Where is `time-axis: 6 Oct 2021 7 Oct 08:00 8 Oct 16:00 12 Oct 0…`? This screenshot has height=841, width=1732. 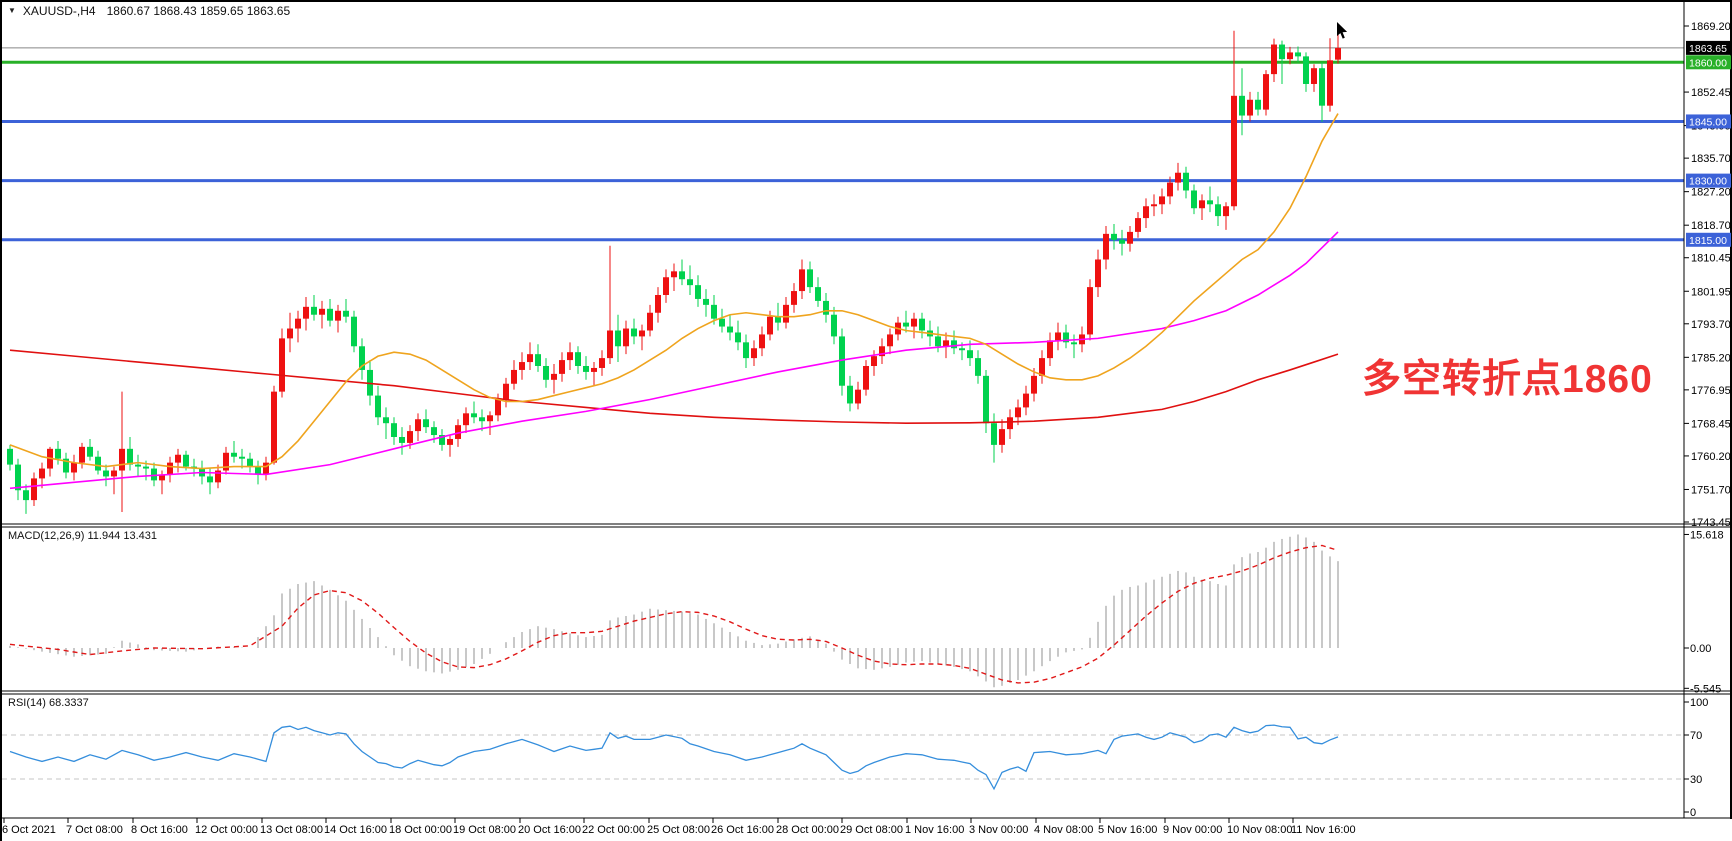
time-axis: 6 Oct 2021 7 Oct 08:00 8 Oct 16:00 12 Oct 0… is located at coordinates (679, 827).